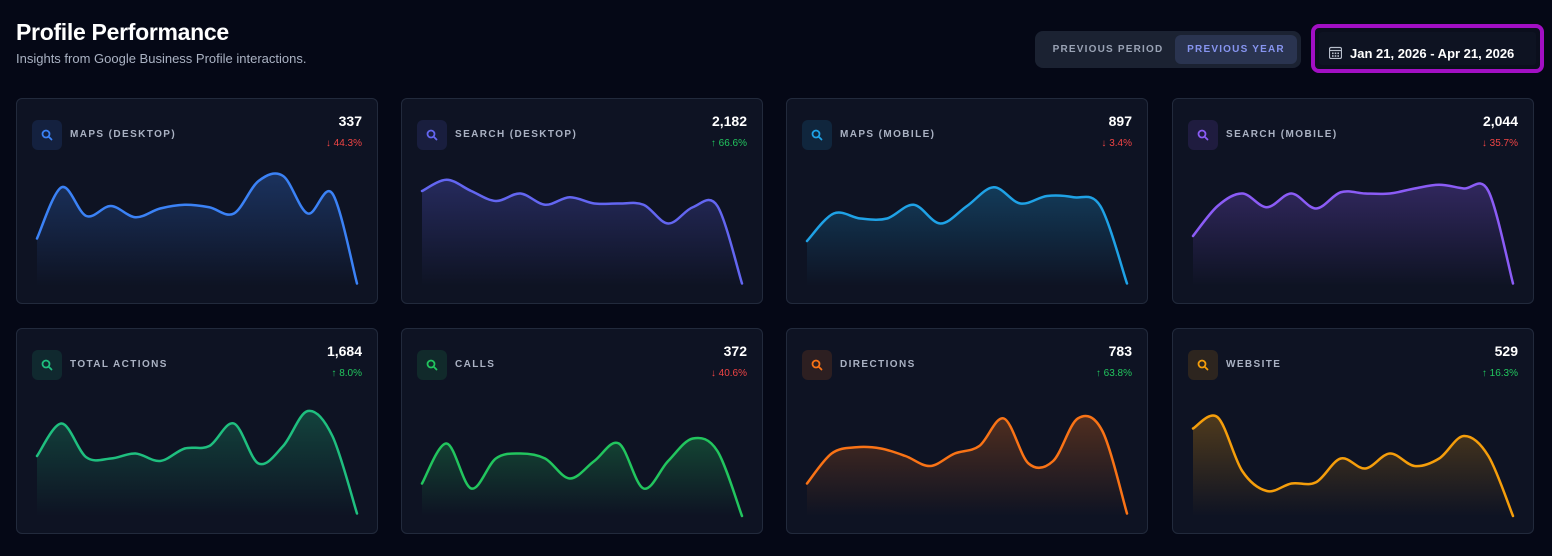 The image size is (1552, 556). Describe the element at coordinates (878, 364) in the screenshot. I see `metric-label: DIRECTIONS` at that location.